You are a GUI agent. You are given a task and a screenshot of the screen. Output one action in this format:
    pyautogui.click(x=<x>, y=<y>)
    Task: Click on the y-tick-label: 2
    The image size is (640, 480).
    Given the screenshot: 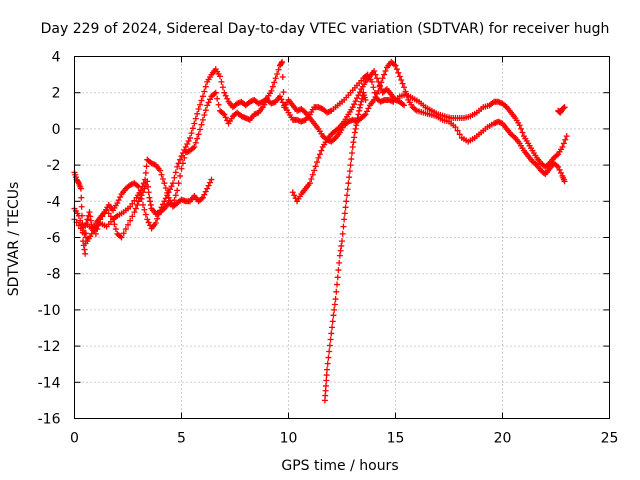 What is the action you would take?
    pyautogui.click(x=56, y=94)
    